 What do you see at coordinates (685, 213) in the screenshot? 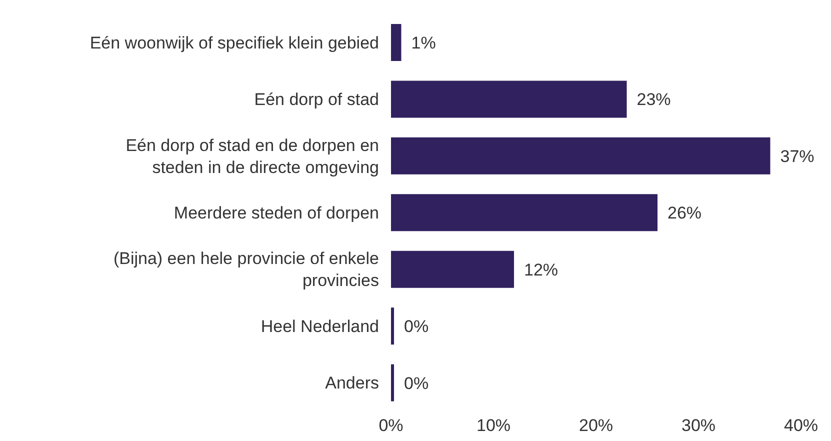
I see `data-label: 26%` at bounding box center [685, 213].